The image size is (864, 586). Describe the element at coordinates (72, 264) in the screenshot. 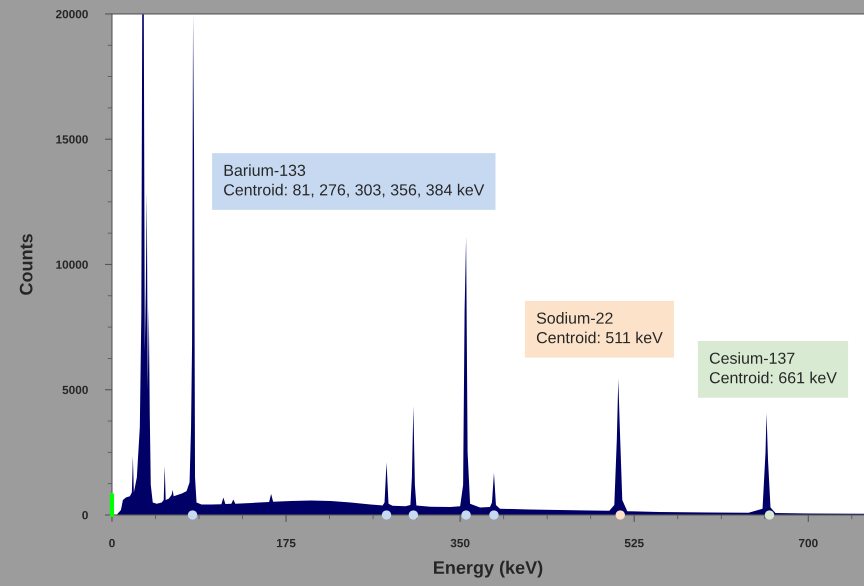

I see `y-tick-label: 10000` at that location.